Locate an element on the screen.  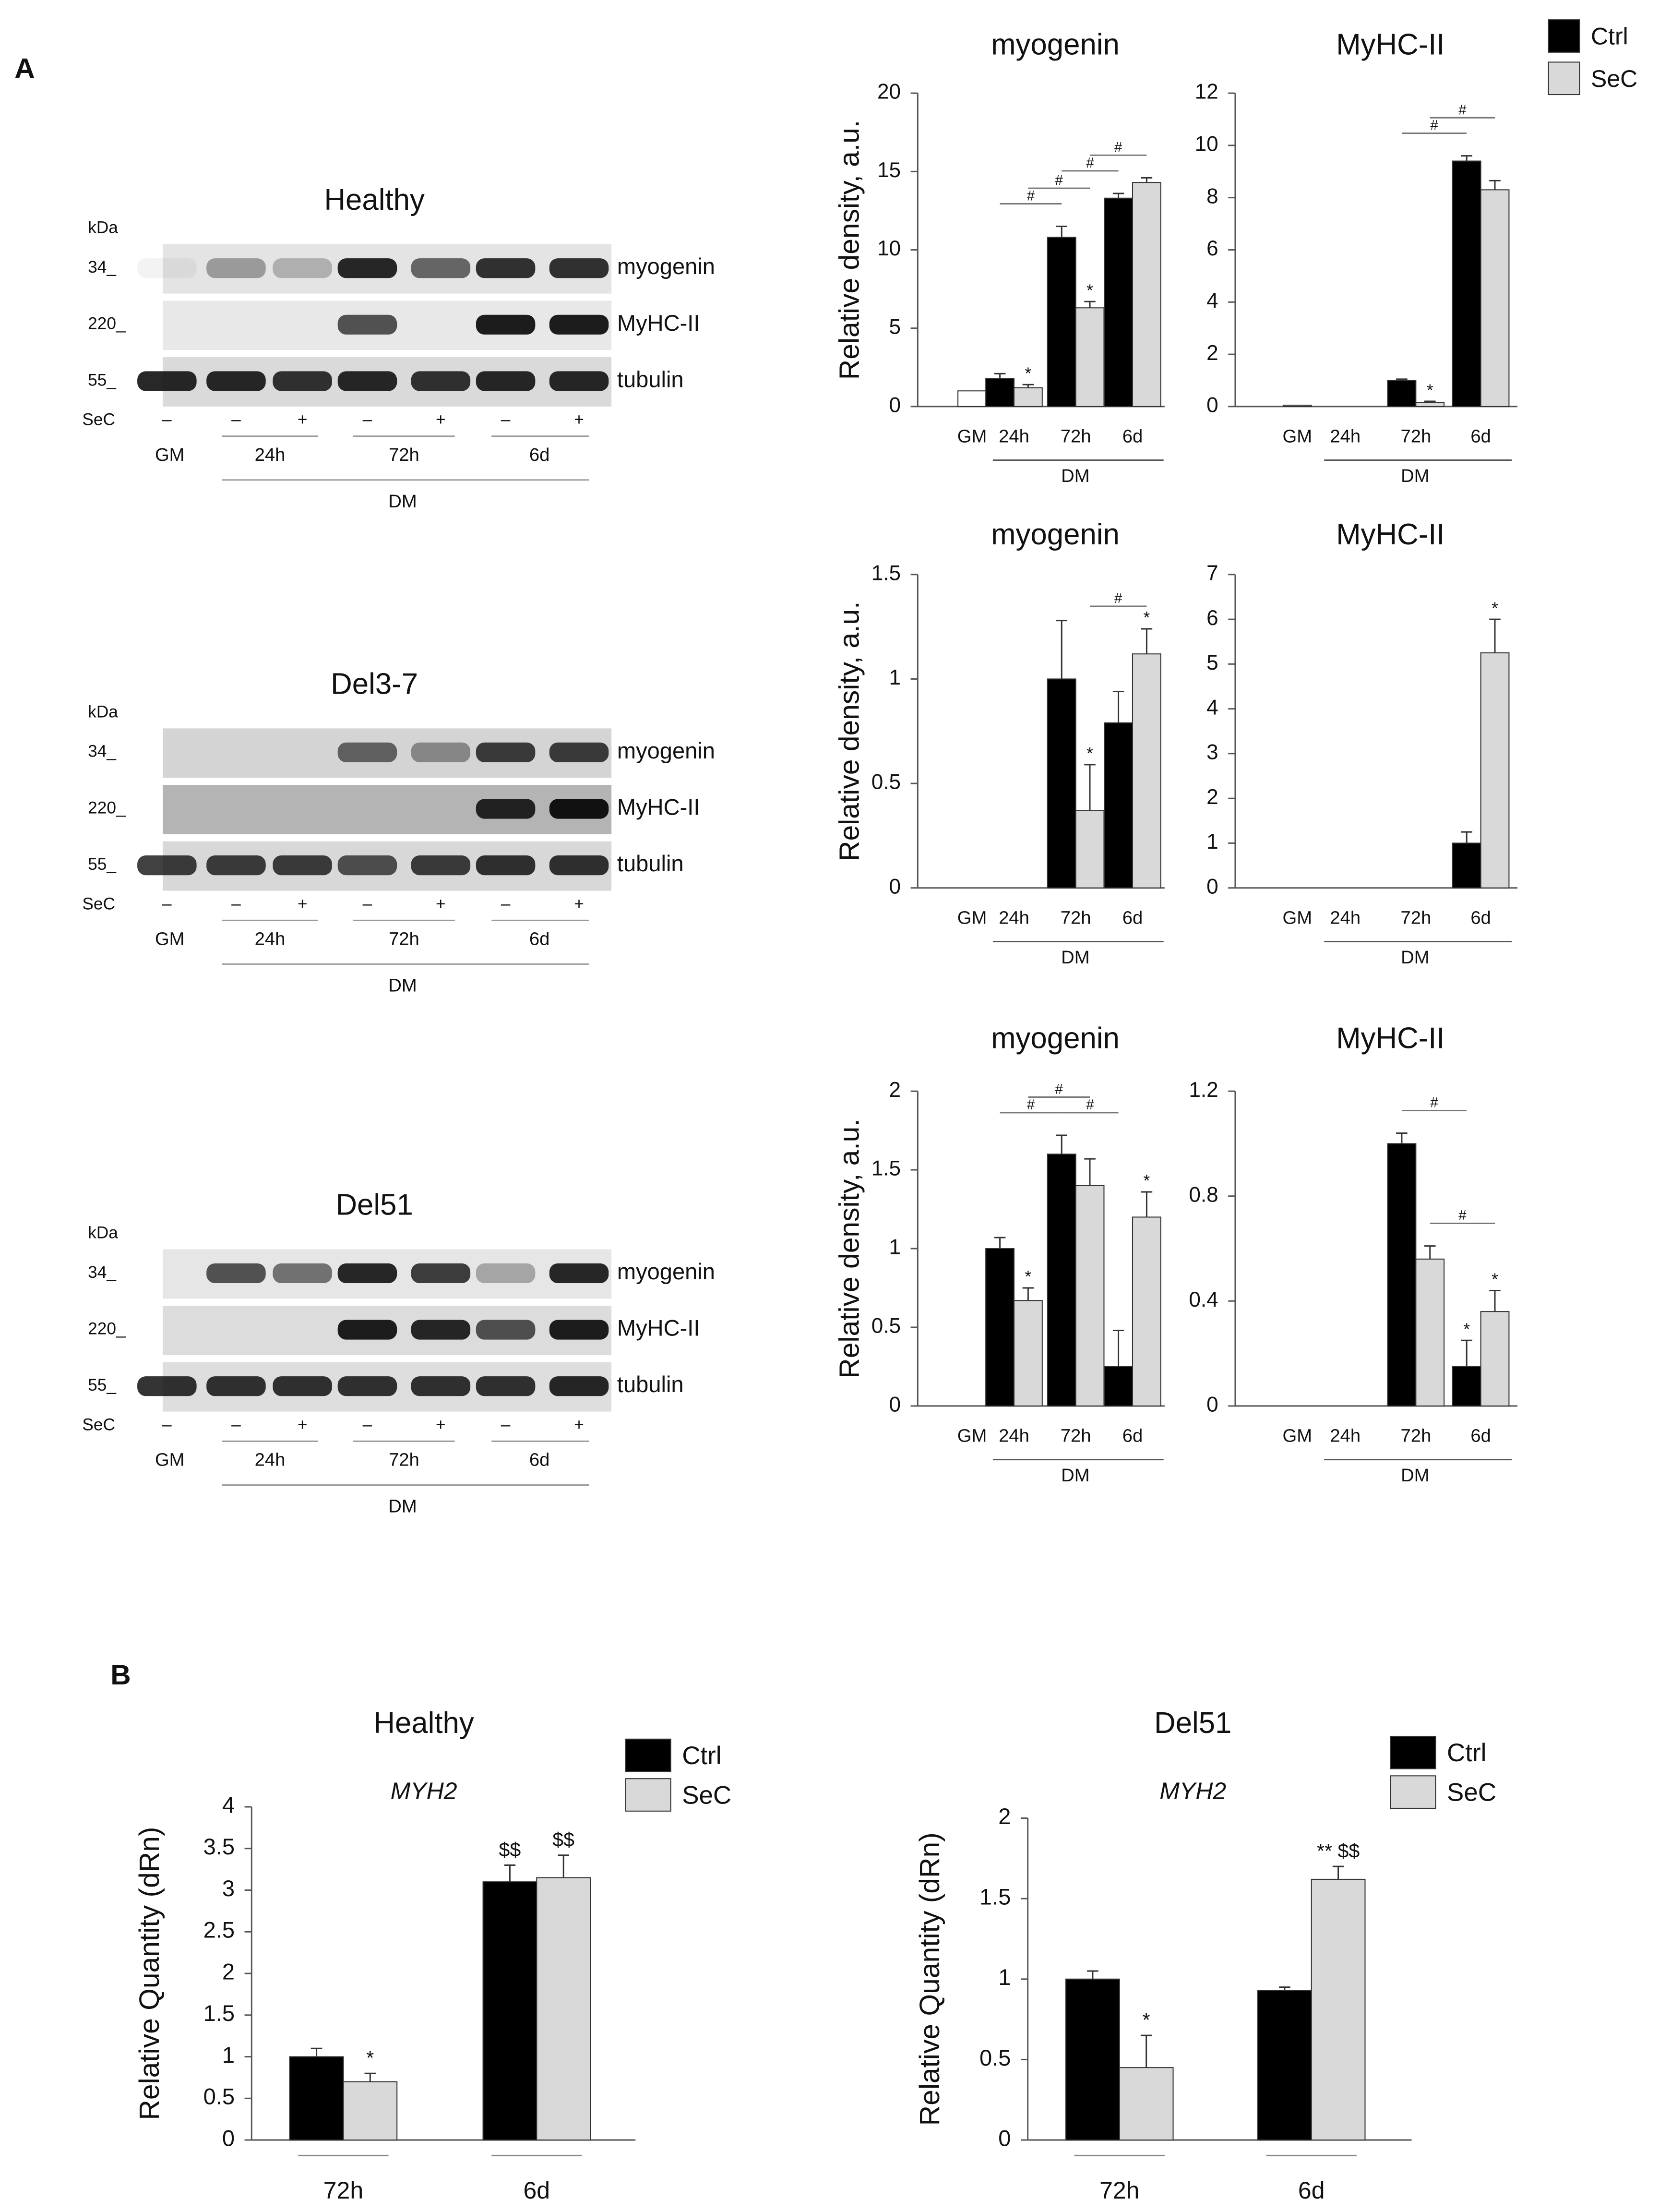
y-tick-label: 0.4 is located at coordinates (1204, 1299).